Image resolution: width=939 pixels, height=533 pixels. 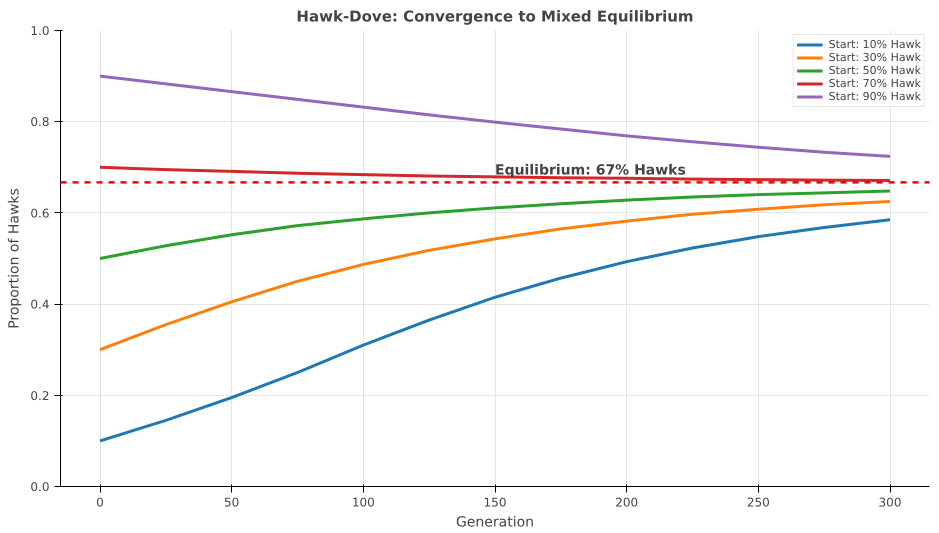 I want to click on x-tick-label: 150, so click(x=495, y=503).